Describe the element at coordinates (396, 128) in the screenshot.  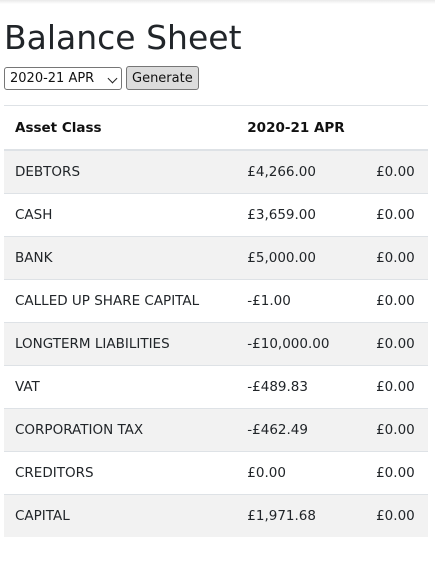
I see `column-header-extra` at that location.